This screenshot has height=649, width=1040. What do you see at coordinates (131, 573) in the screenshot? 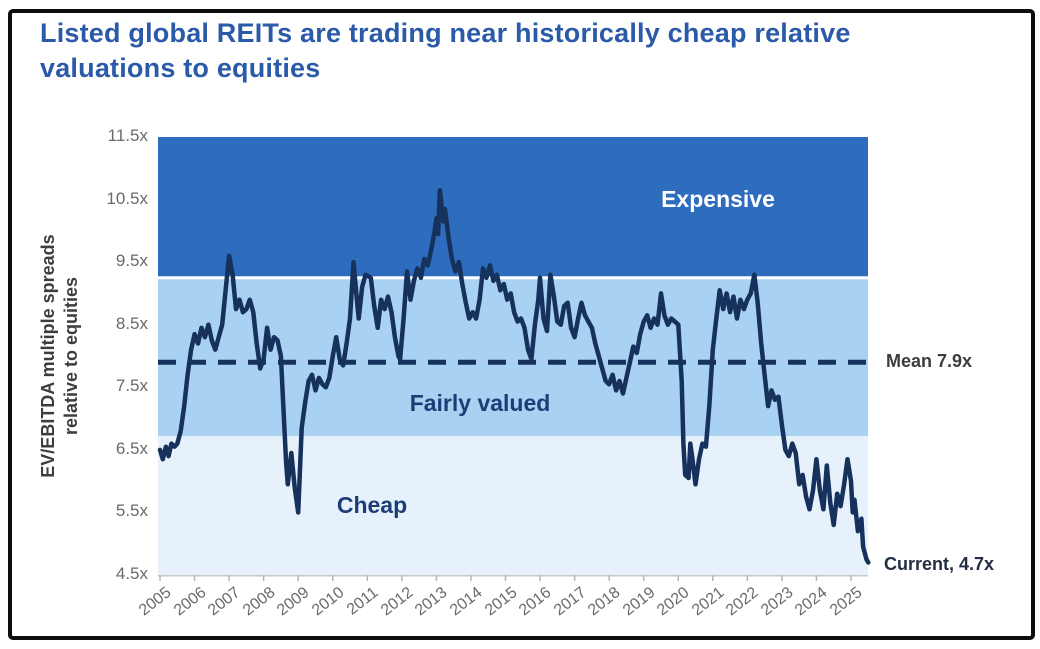
I see `y-tick-label: 4.5x` at bounding box center [131, 573].